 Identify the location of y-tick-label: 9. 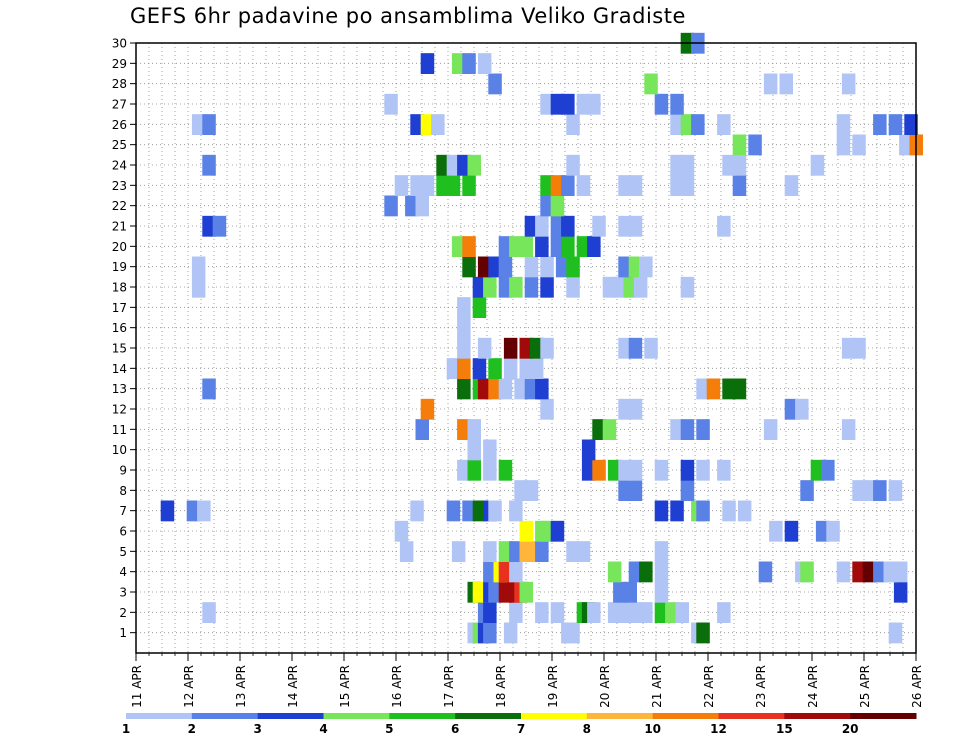
(123, 471).